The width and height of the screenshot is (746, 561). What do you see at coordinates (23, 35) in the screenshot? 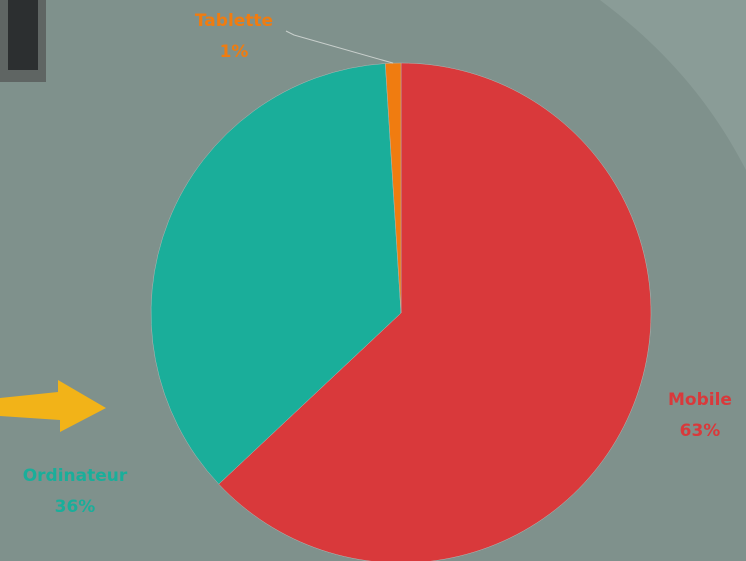
I see `photo-detail` at bounding box center [23, 35].